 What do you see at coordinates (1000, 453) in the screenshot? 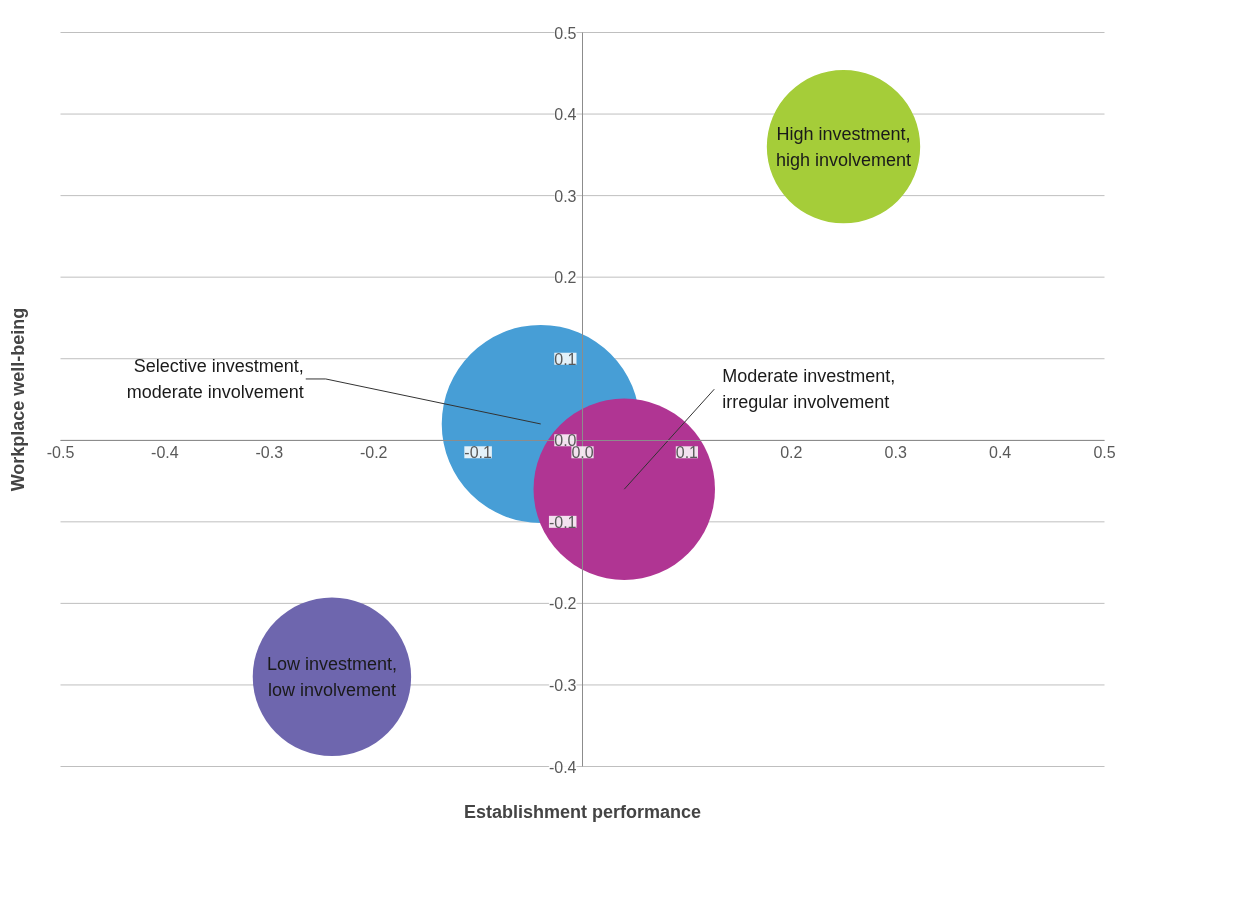
I see `x-tick-label: 0.4` at bounding box center [1000, 453].